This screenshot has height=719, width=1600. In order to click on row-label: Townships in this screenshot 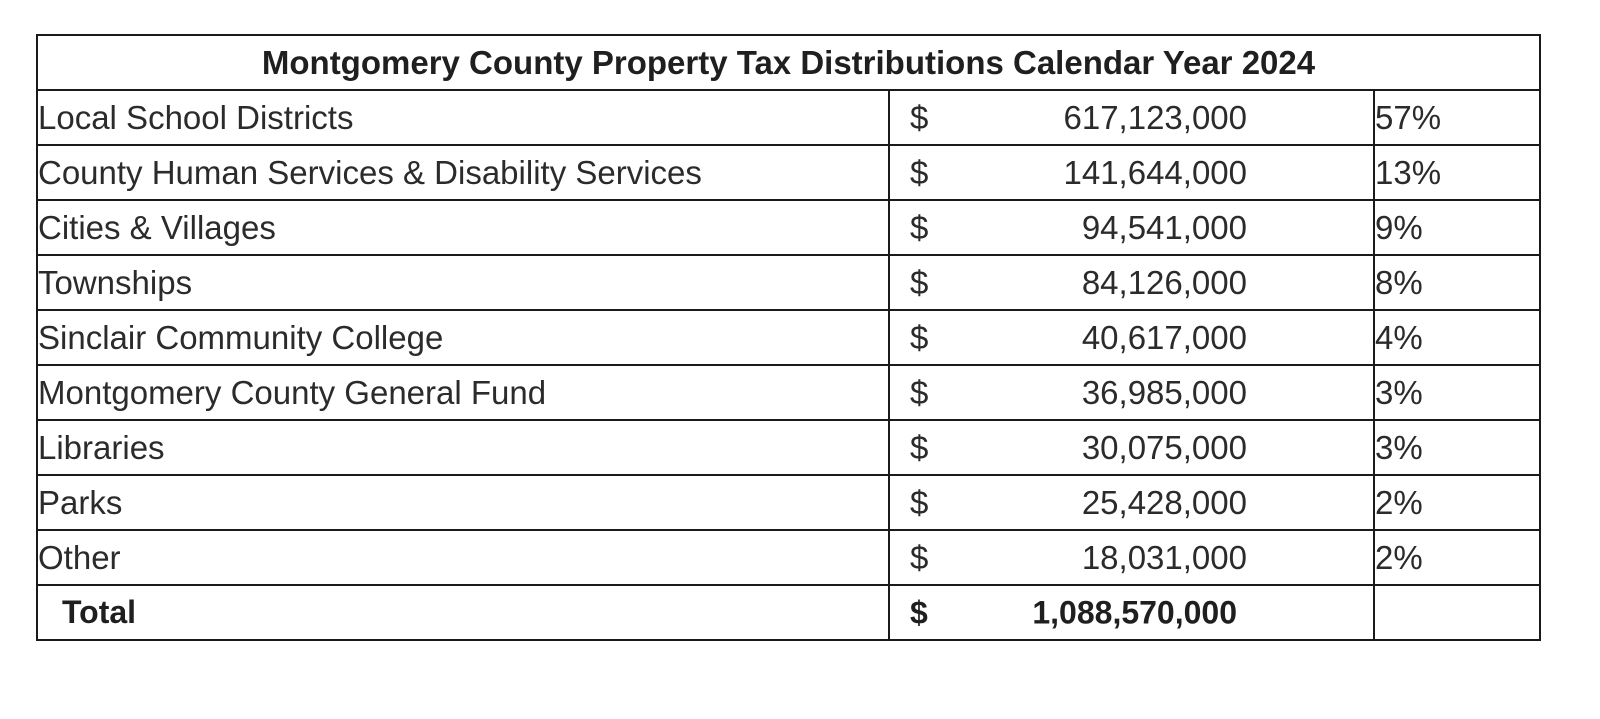, I will do `click(463, 282)`.